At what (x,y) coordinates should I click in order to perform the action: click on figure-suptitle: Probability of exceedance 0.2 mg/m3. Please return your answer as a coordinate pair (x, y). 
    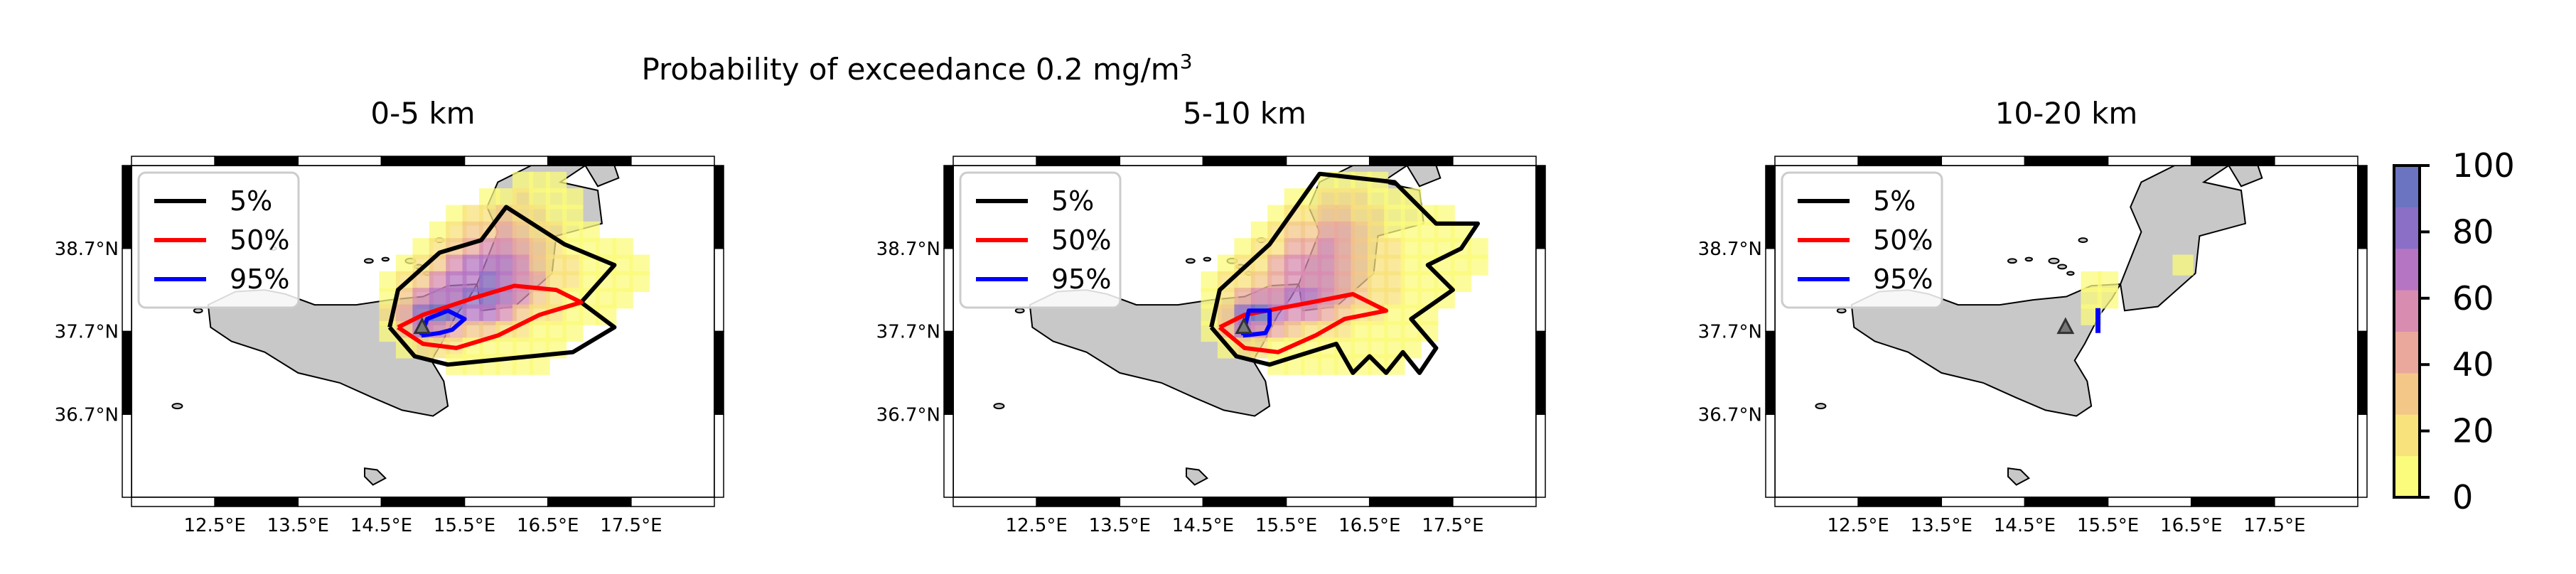
    Looking at the image, I should click on (916, 68).